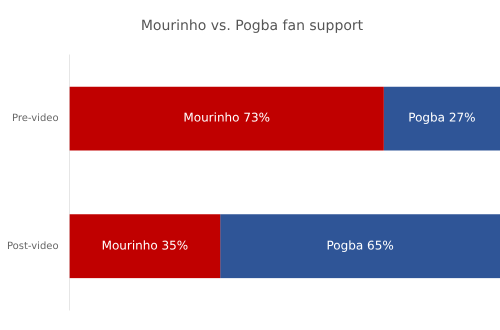 This screenshot has width=500, height=330. I want to click on data-label: 27%, so click(462, 117).